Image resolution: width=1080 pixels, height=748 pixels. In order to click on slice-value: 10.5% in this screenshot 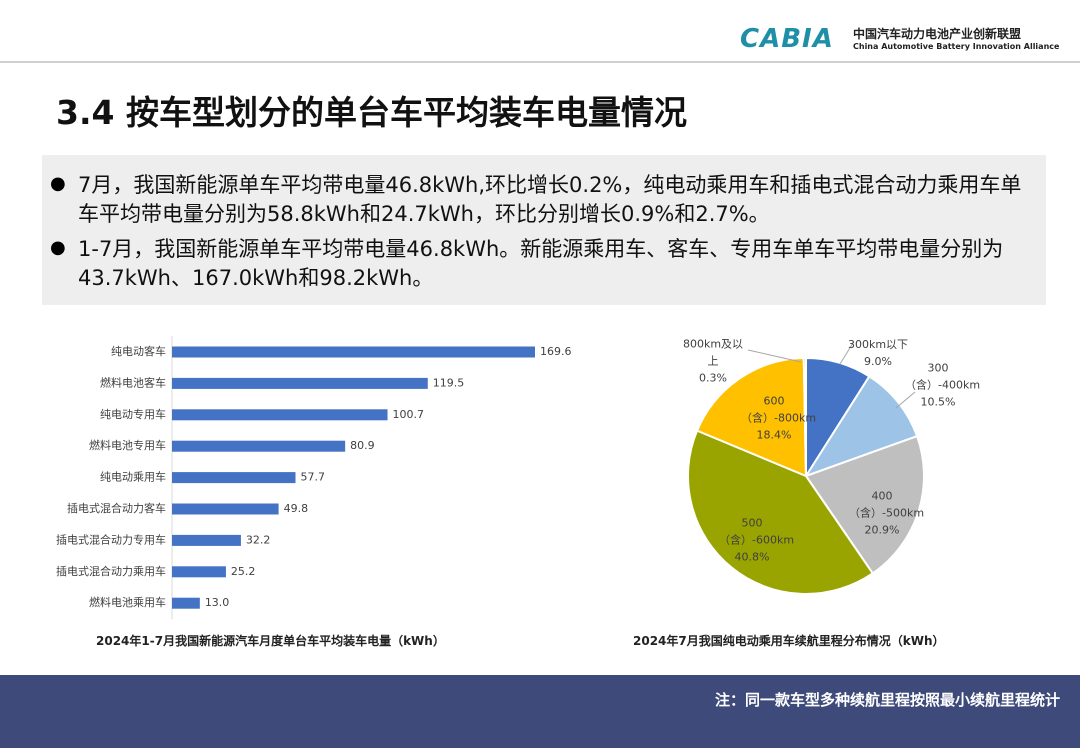, I will do `click(938, 402)`.